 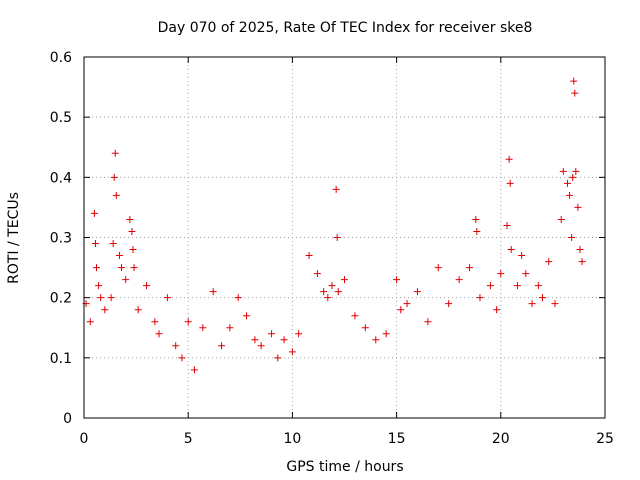 What do you see at coordinates (14, 238) in the screenshot?
I see `y-axis-label: ROTI / TECUs` at bounding box center [14, 238].